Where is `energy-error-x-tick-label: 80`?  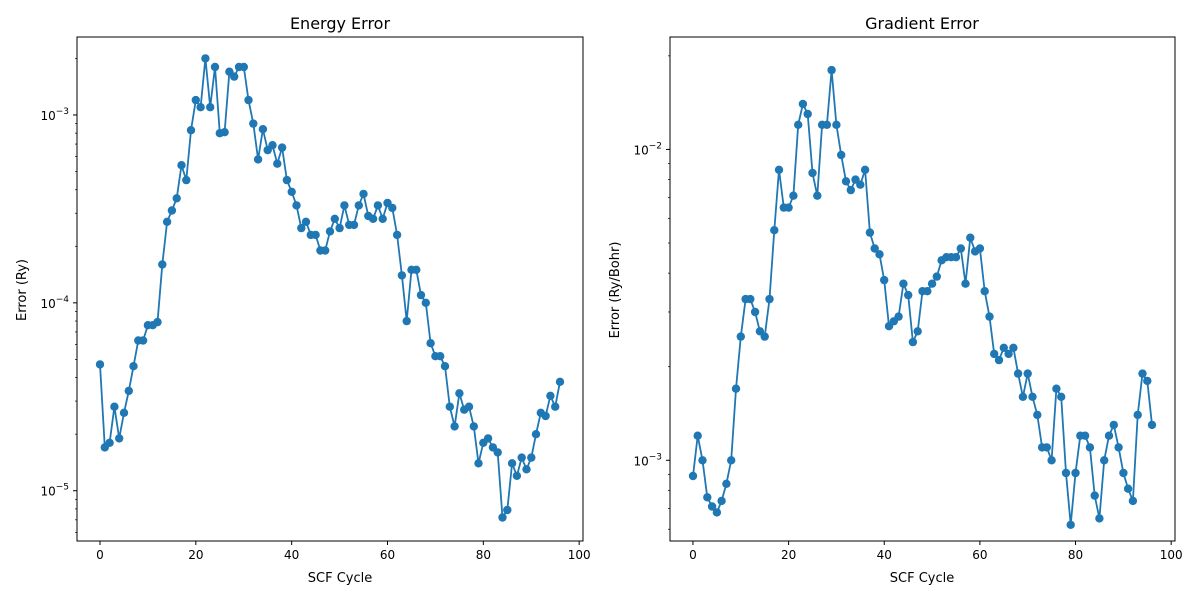
energy-error-x-tick-label: 80 is located at coordinates (483, 555).